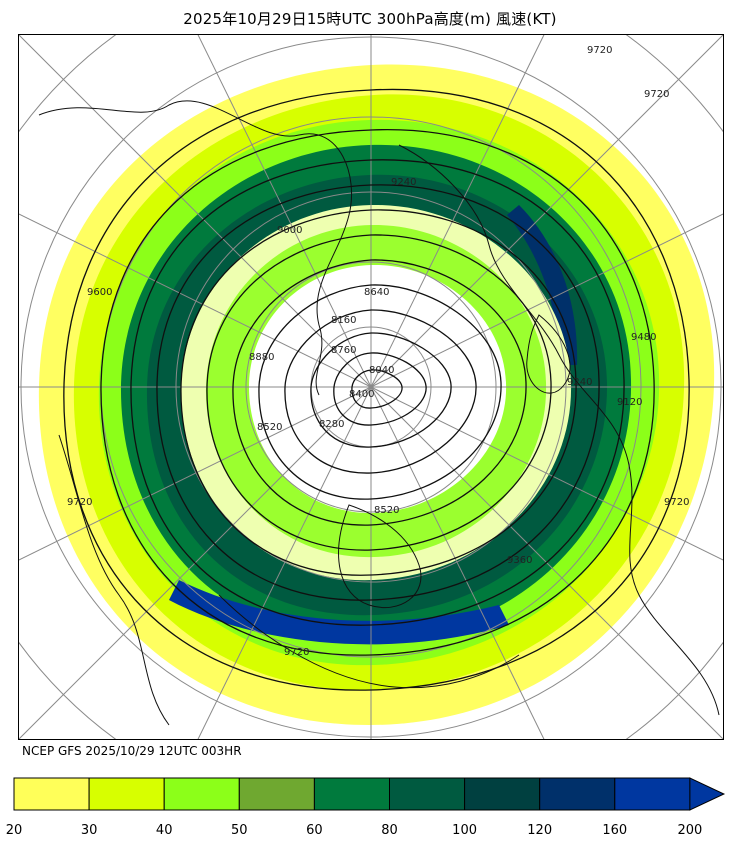 Image resolution: width=740 pixels, height=860 pixels. I want to click on wind-speed-colorbar: 20 30 40 50 60 80 100 120 160 200, so click(366, 807).